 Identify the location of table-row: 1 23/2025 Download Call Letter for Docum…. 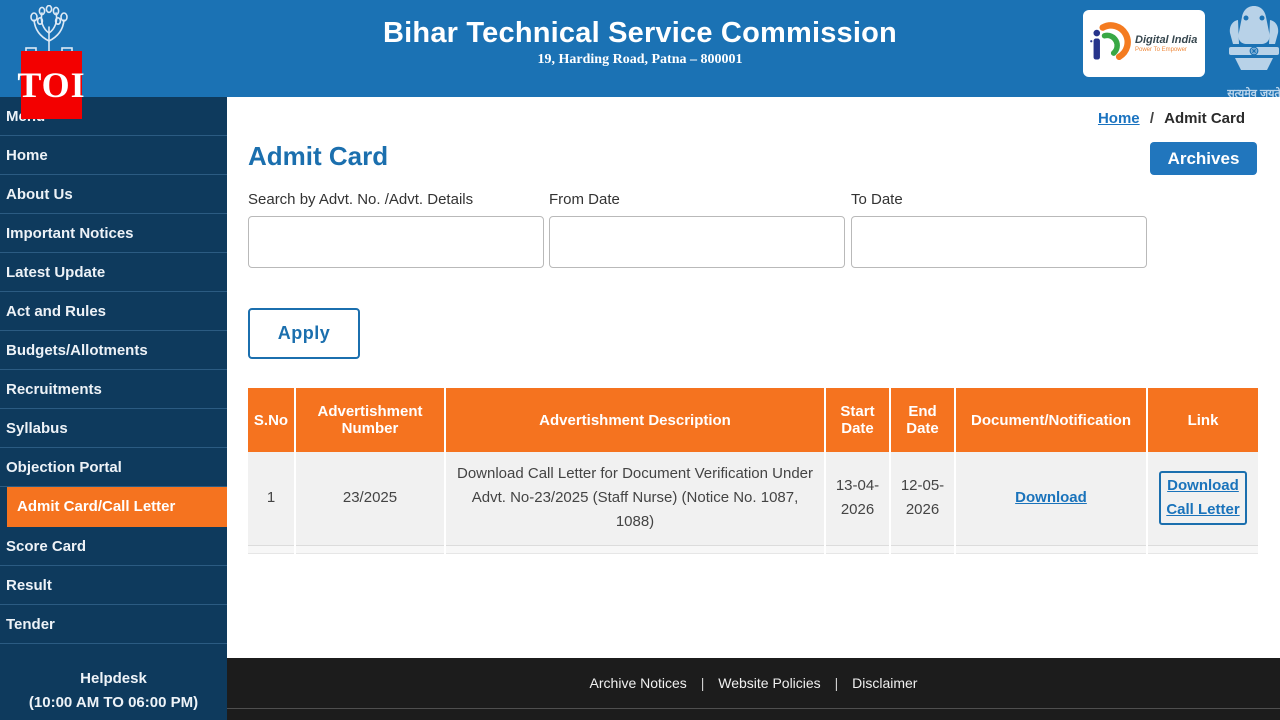
(753, 499).